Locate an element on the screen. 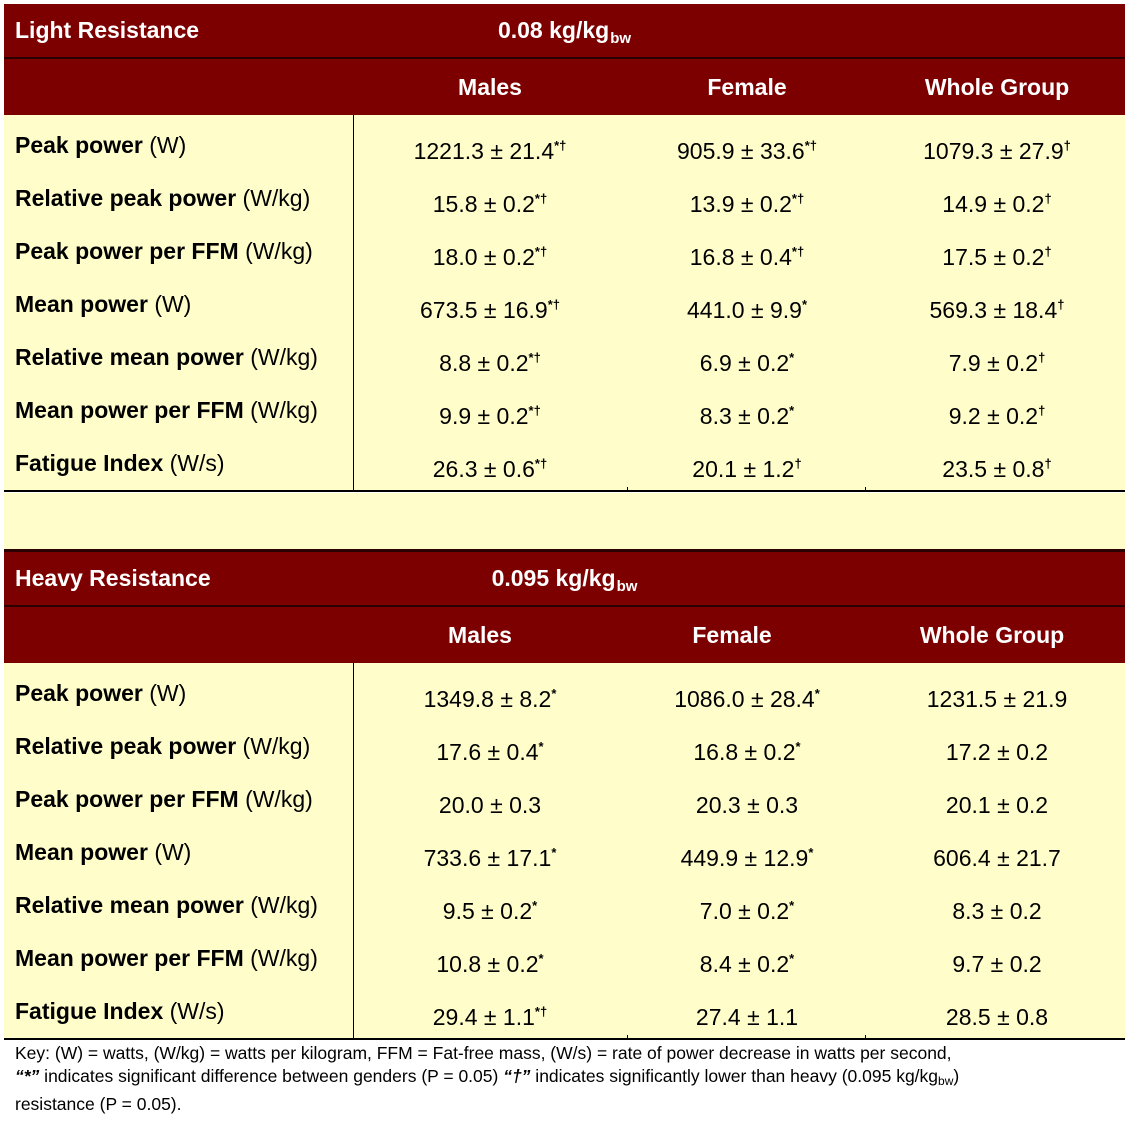 This screenshot has width=1128, height=1132. cell-value: 29.4 ± 1.1 is located at coordinates (483, 1017).